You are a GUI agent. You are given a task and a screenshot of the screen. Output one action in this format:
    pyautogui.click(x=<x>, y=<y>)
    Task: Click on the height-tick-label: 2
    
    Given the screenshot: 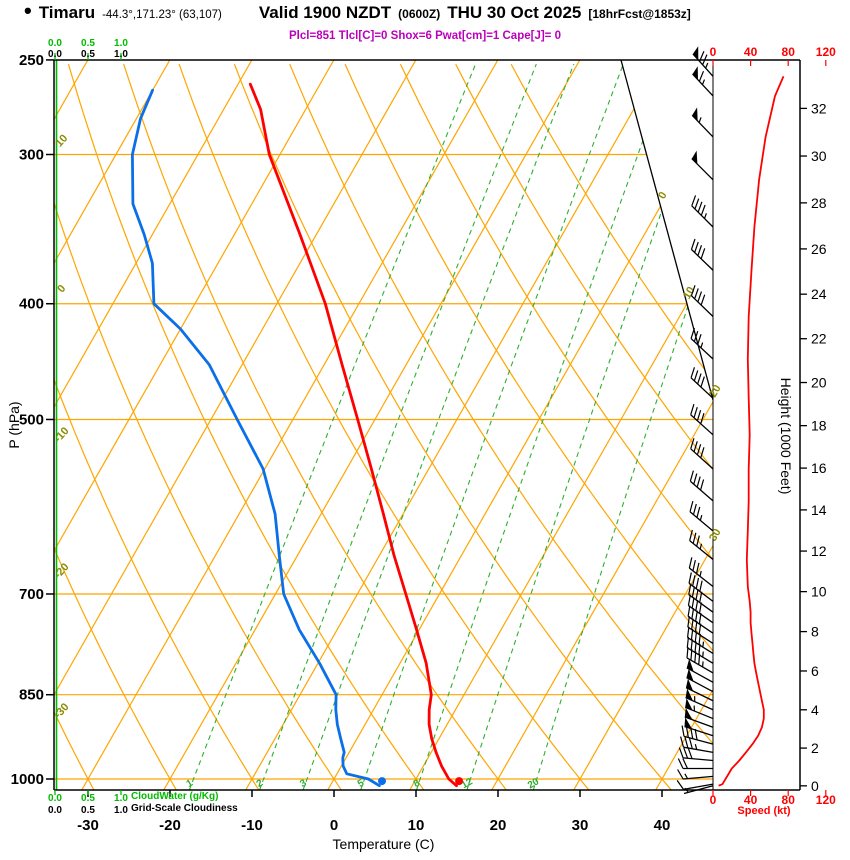 What is the action you would take?
    pyautogui.click(x=815, y=748)
    